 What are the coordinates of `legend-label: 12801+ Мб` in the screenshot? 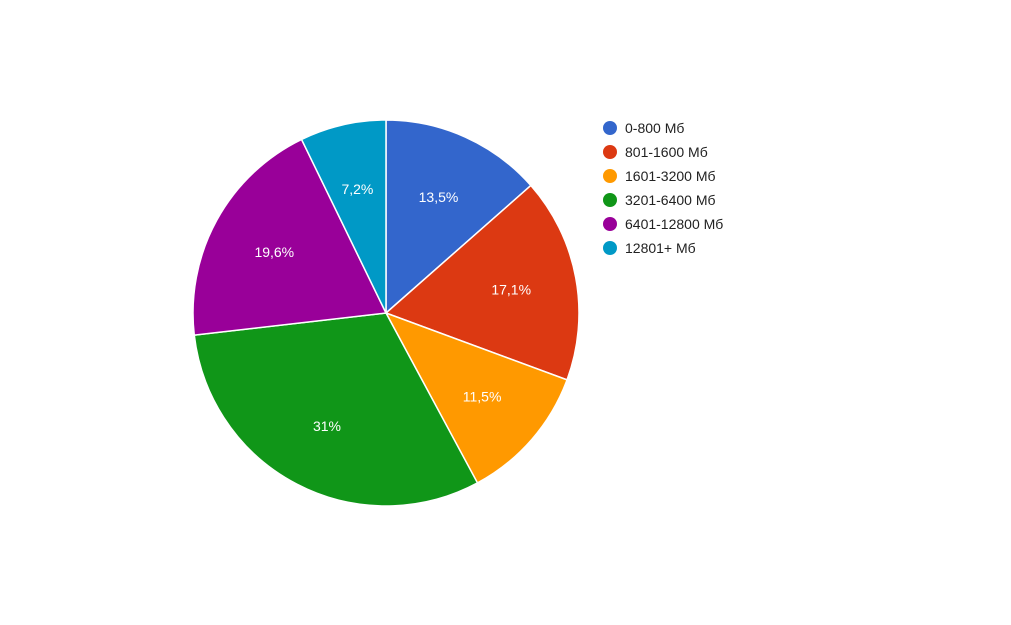 It's located at (660, 248).